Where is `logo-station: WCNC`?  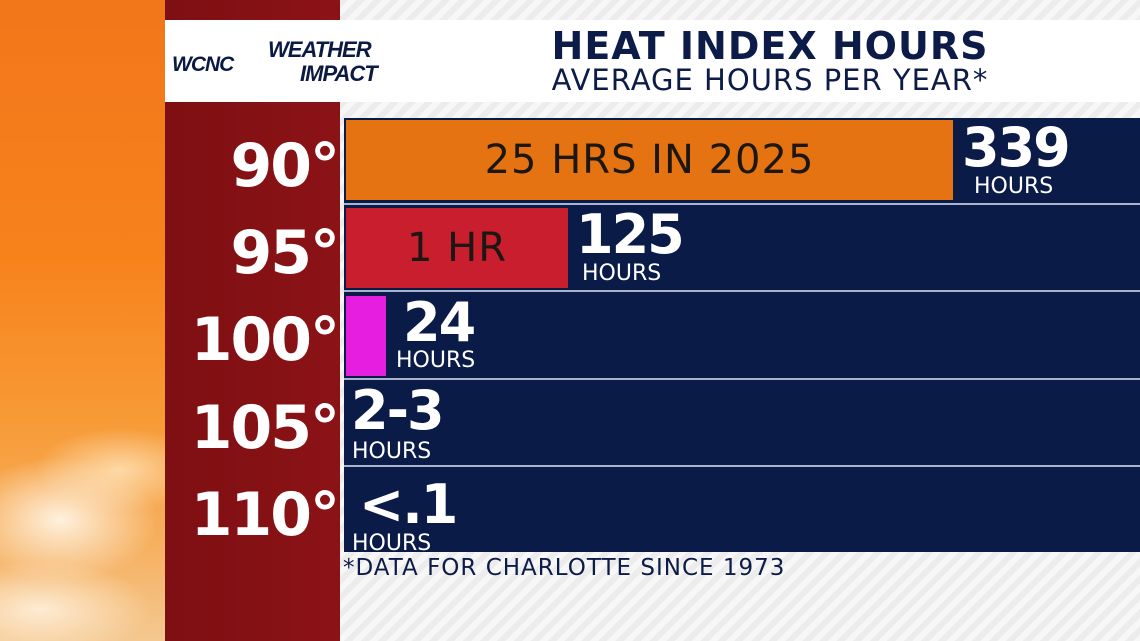
logo-station: WCNC is located at coordinates (203, 64).